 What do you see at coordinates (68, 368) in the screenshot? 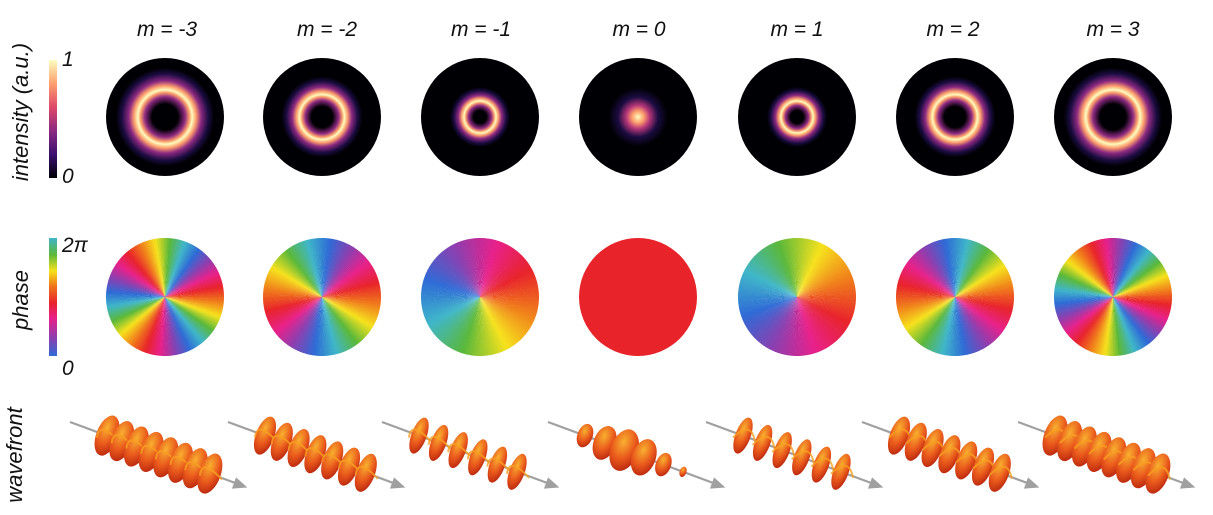
I see `phase-scale-min: 0` at bounding box center [68, 368].